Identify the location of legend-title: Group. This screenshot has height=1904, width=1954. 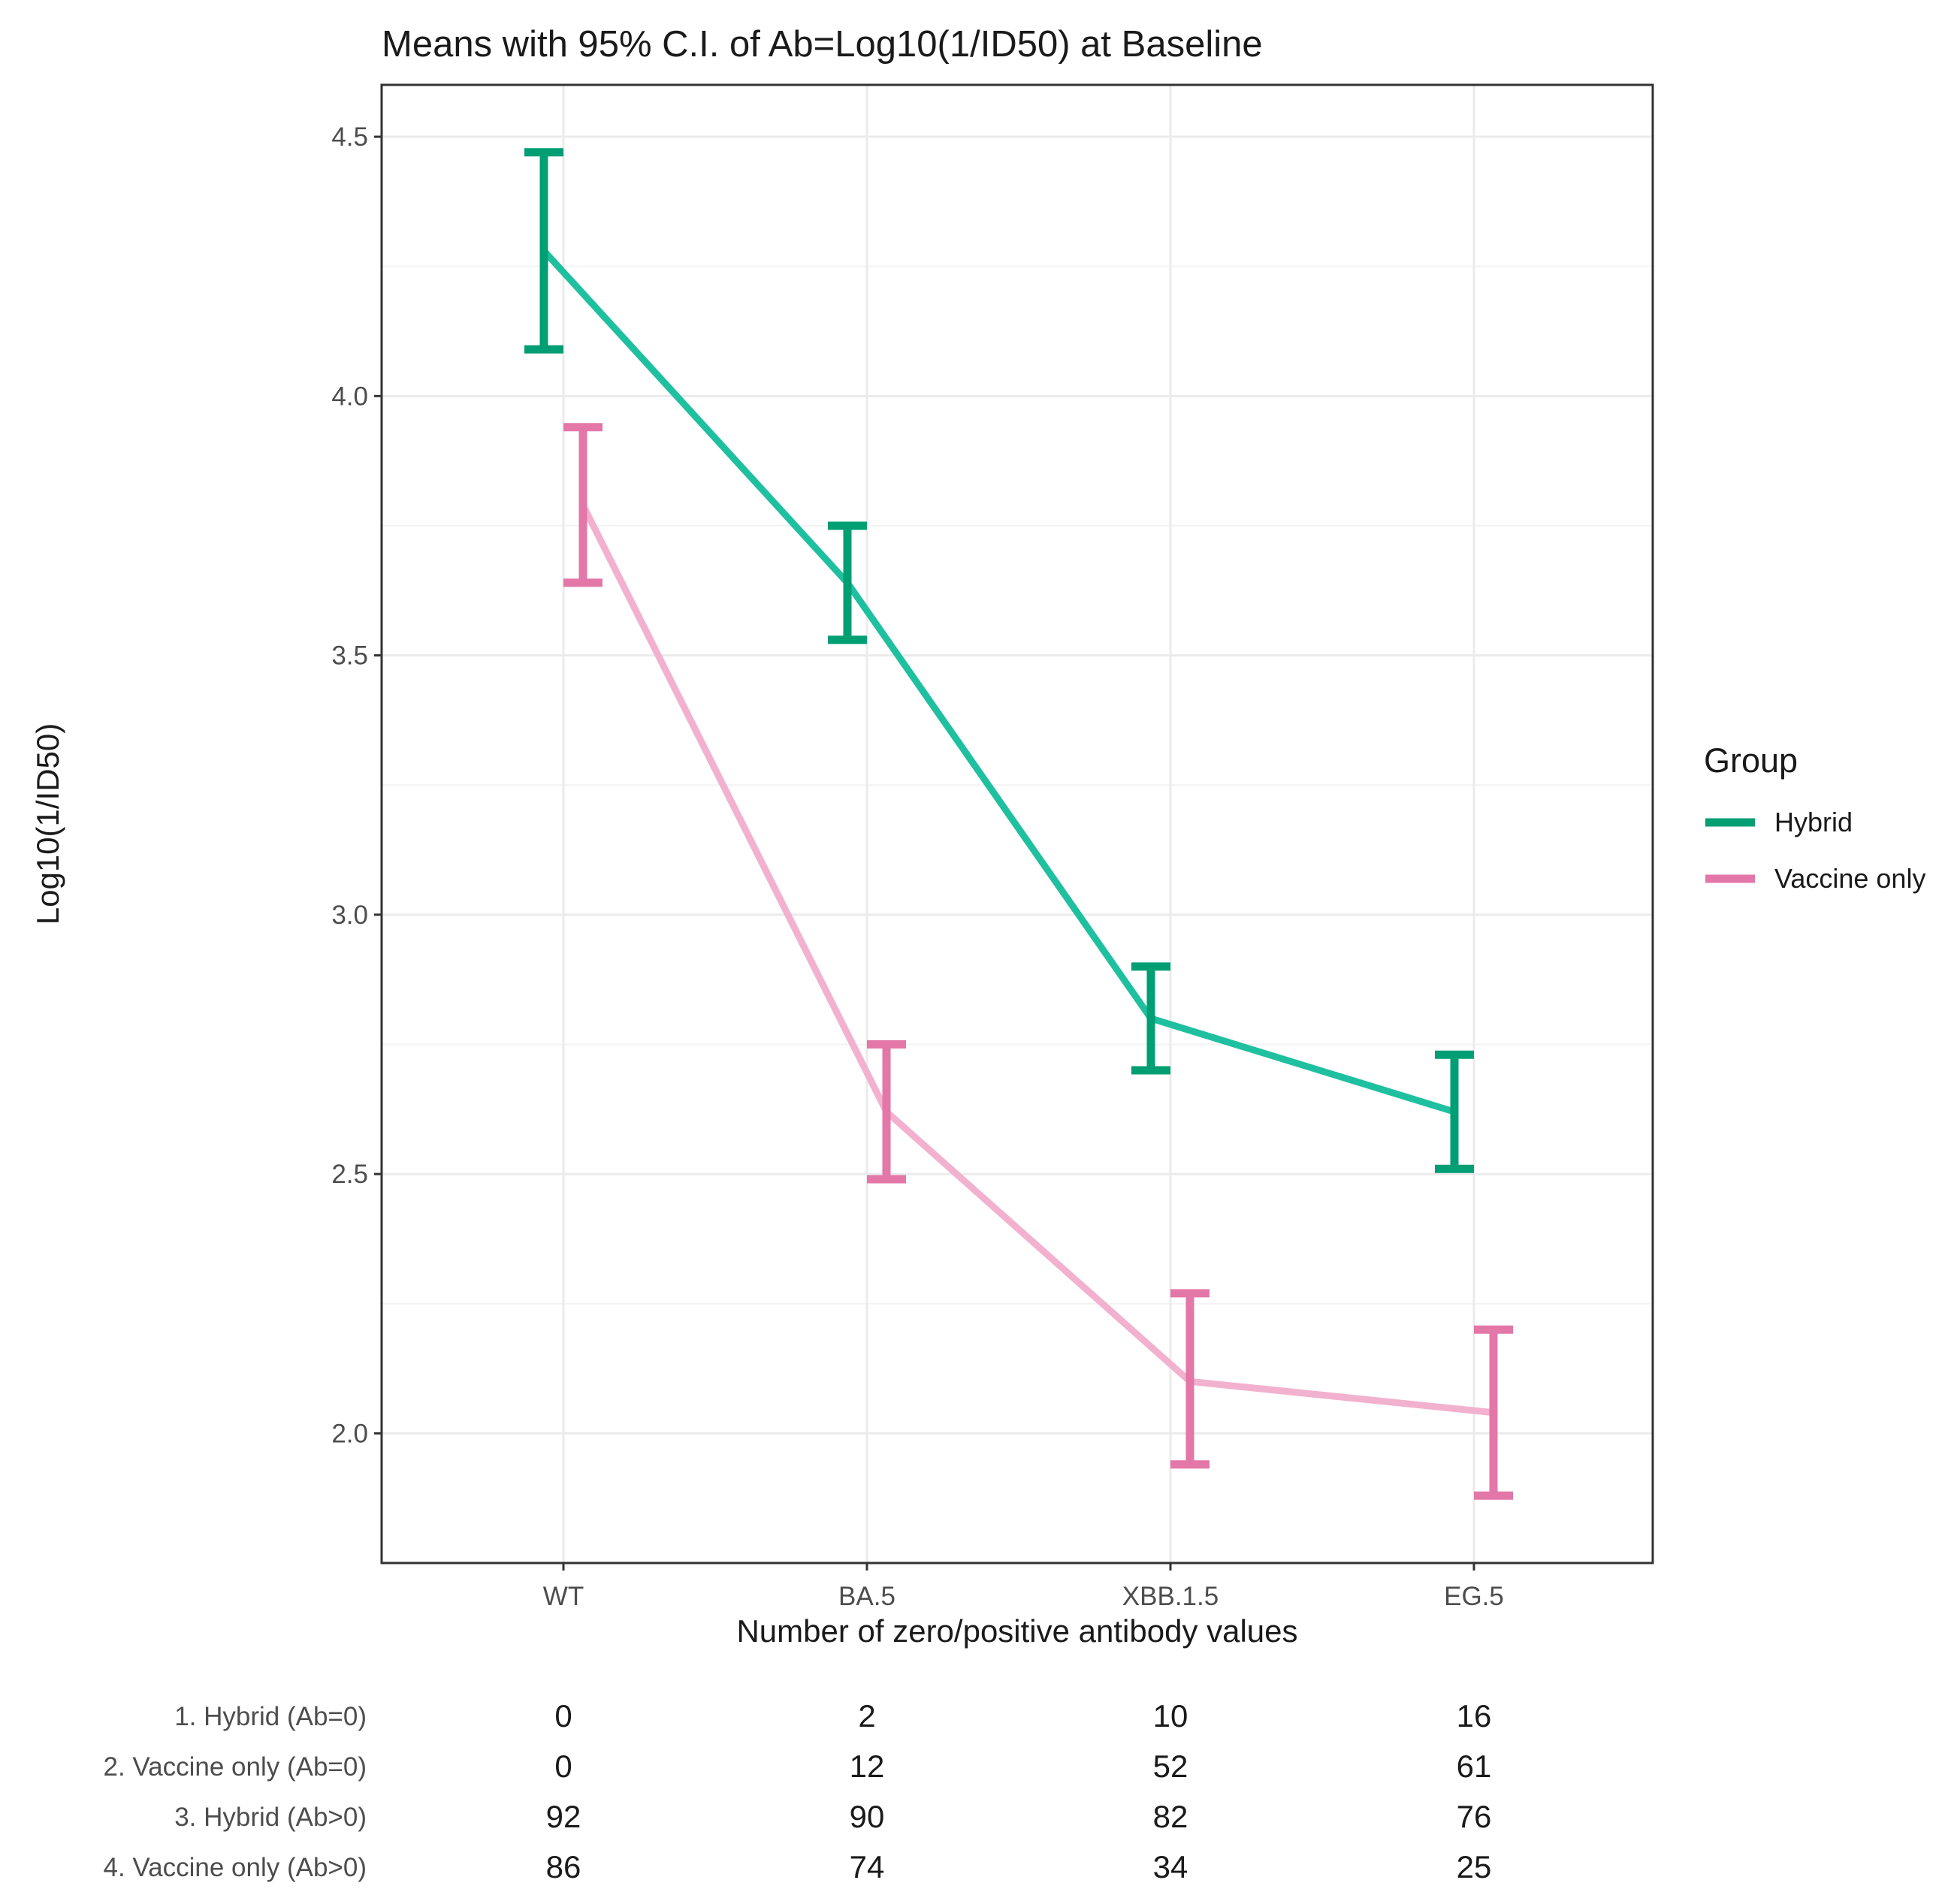
(1751, 760).